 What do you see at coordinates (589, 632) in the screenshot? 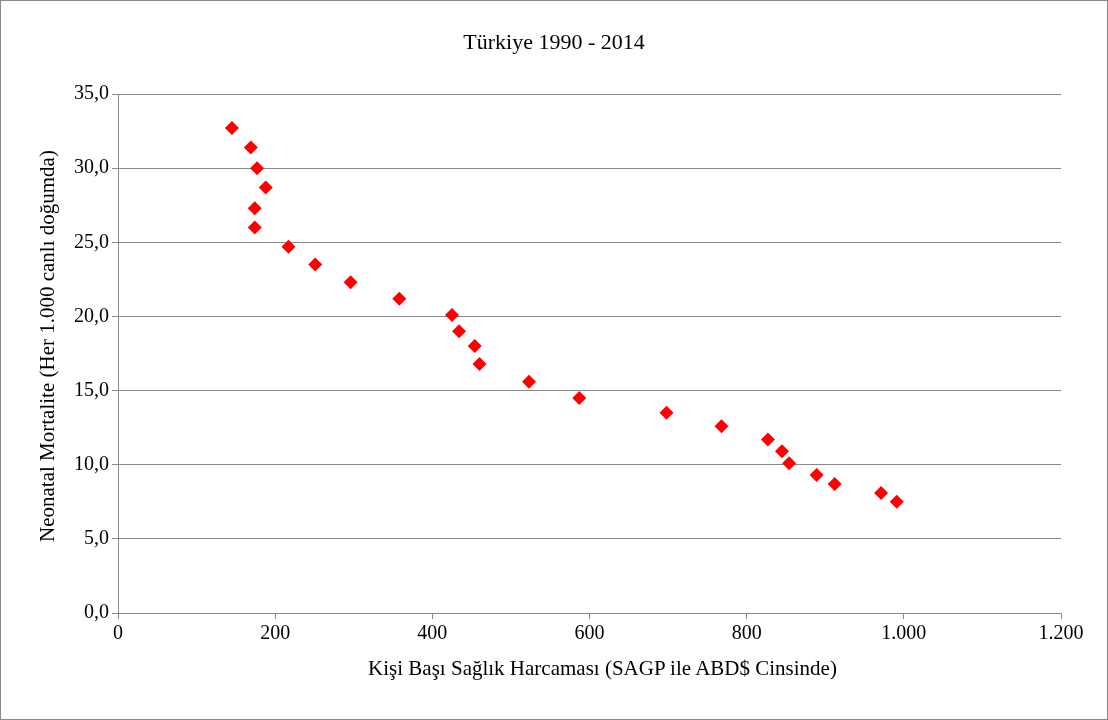
I see `x-tick-label: 600` at bounding box center [589, 632].